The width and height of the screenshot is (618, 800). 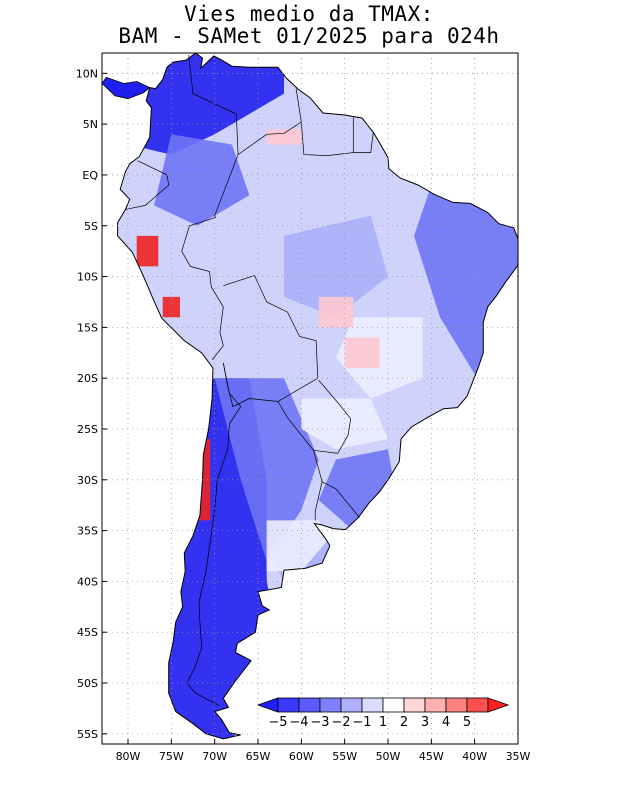 What do you see at coordinates (214, 756) in the screenshot?
I see `longitude-tick-label: 70W` at bounding box center [214, 756].